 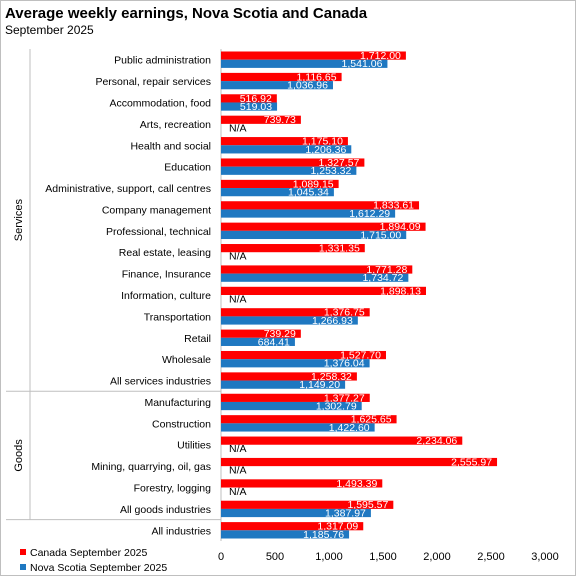 I want to click on data-label: 1,493.39, so click(x=356, y=484).